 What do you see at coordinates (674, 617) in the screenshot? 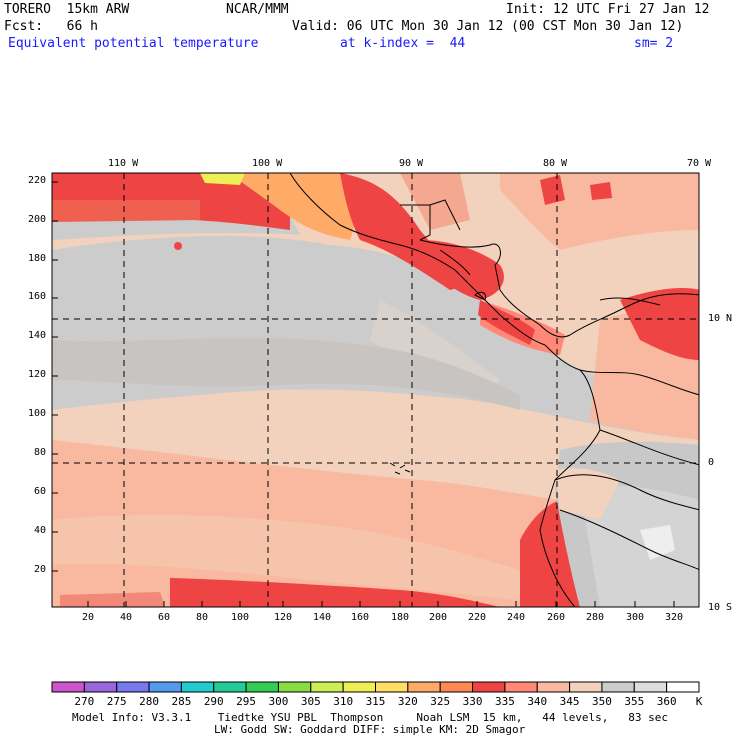
I see `x-tick-label: 320` at bounding box center [674, 617].